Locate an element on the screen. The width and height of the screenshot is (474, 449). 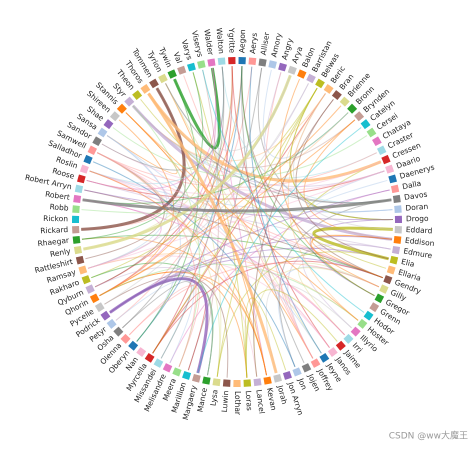
node-label: Elia is located at coordinates (407, 263).